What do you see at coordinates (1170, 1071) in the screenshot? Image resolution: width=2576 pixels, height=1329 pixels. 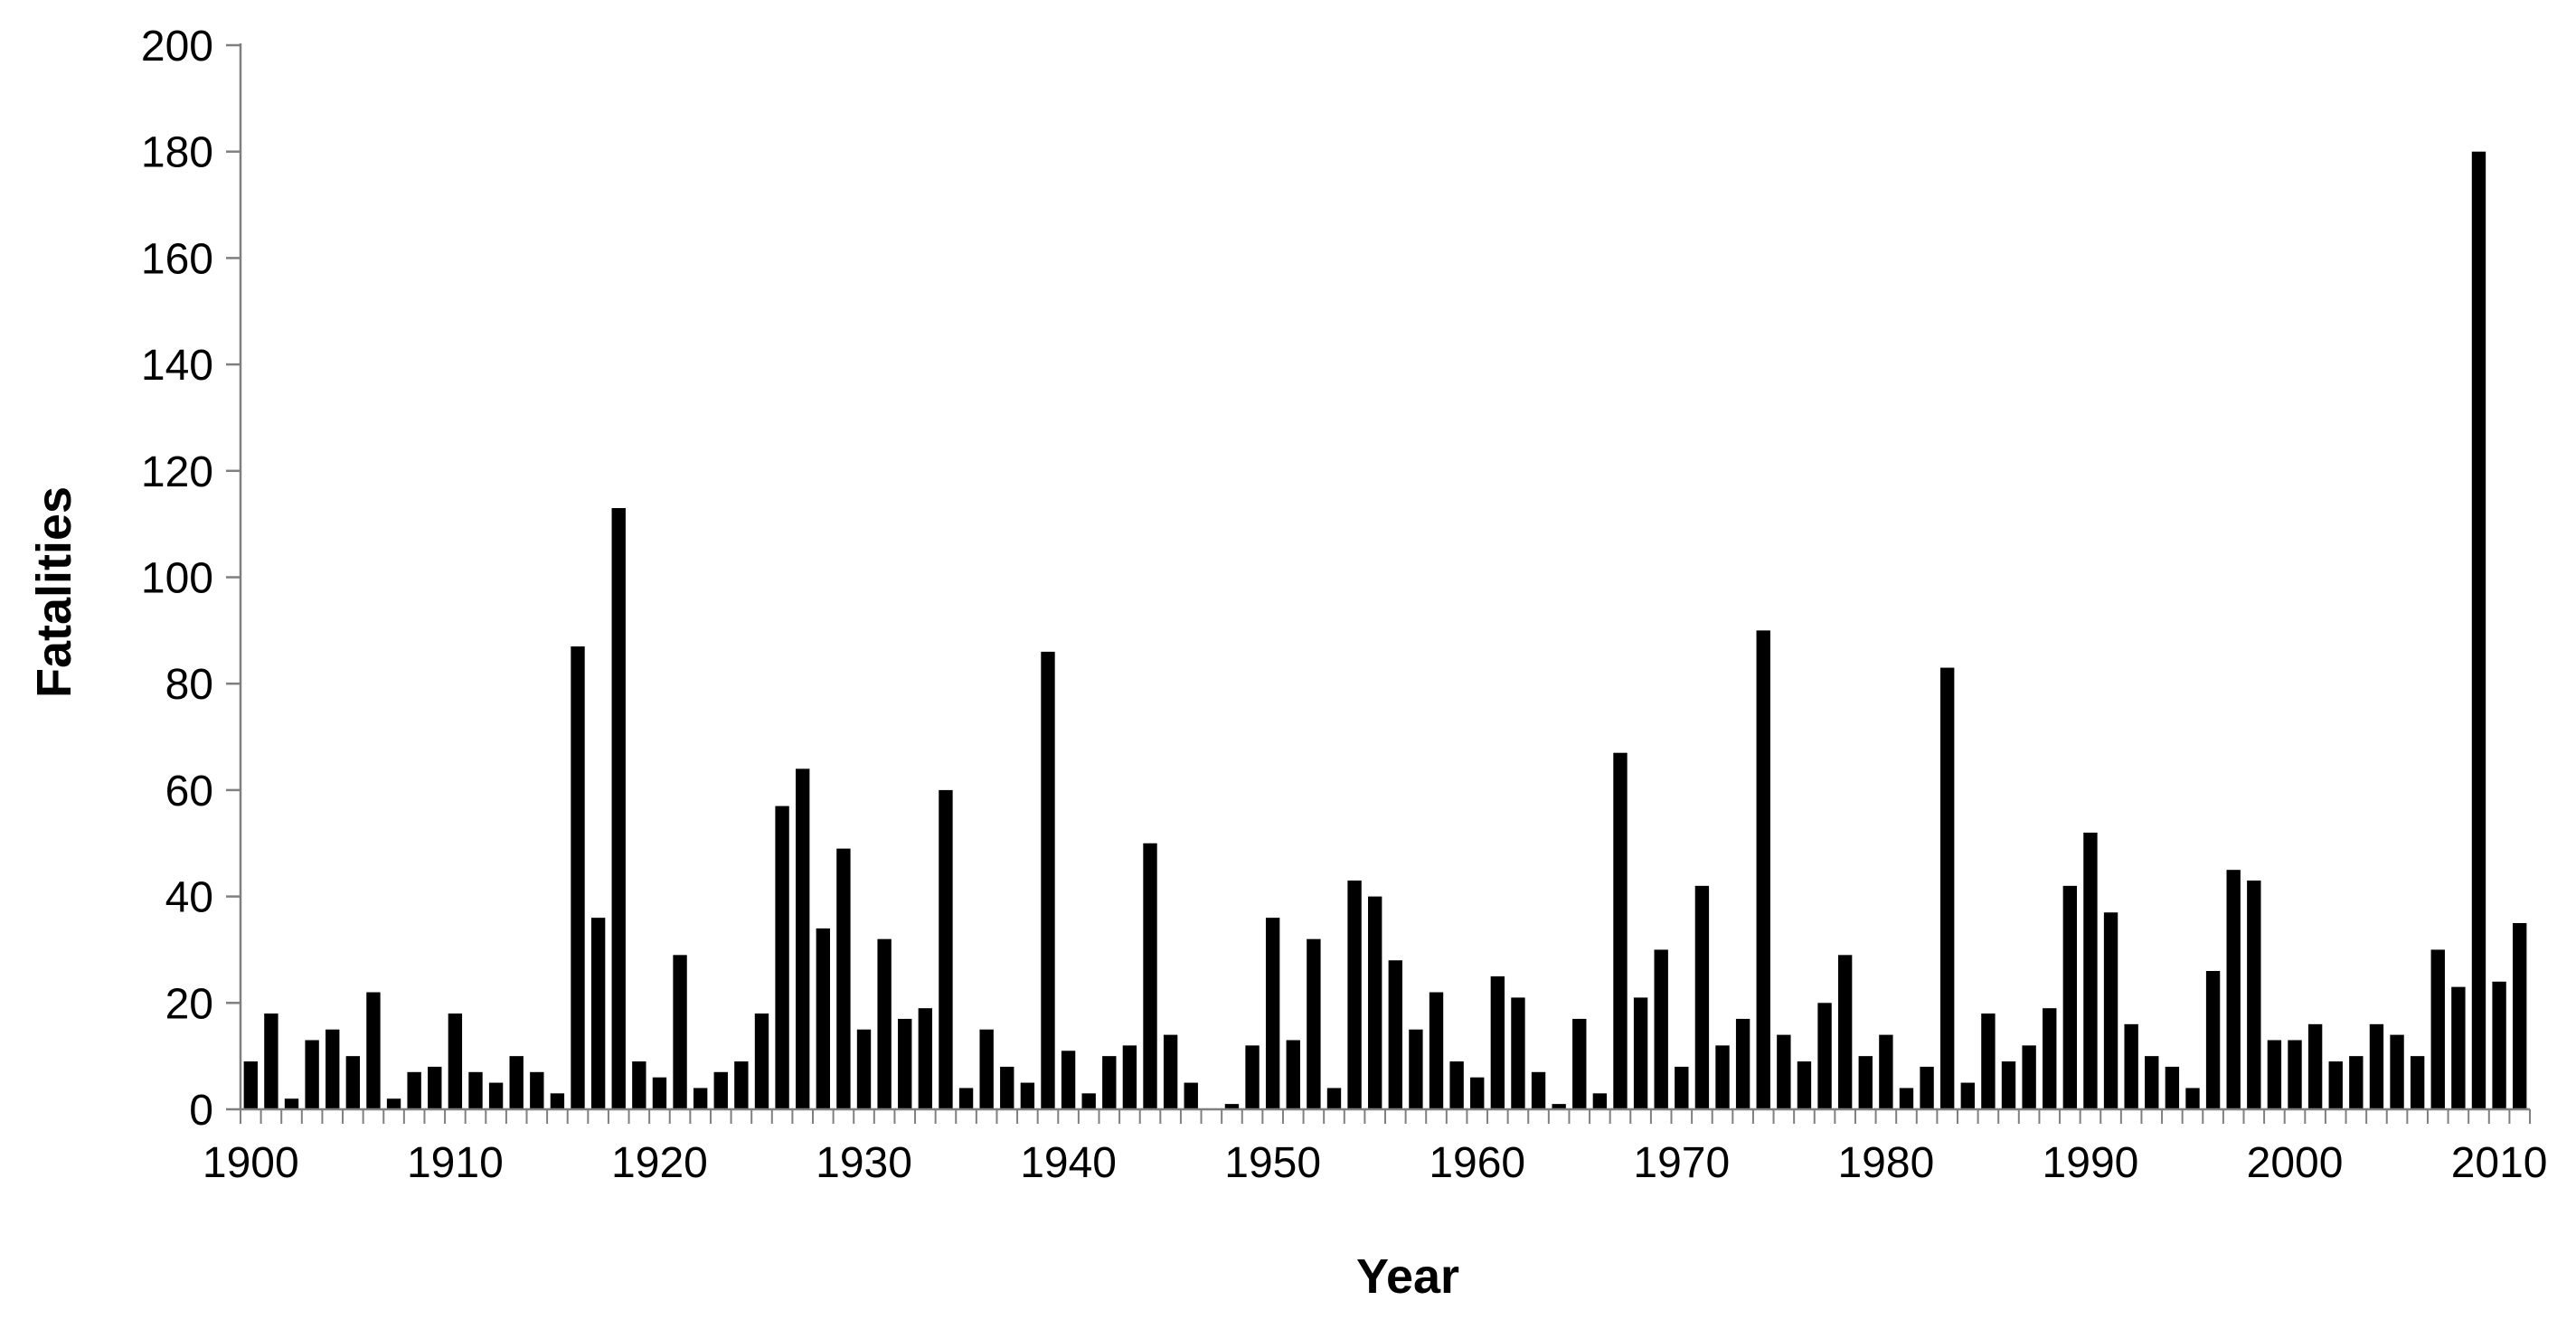 I see `bar-1945` at bounding box center [1170, 1071].